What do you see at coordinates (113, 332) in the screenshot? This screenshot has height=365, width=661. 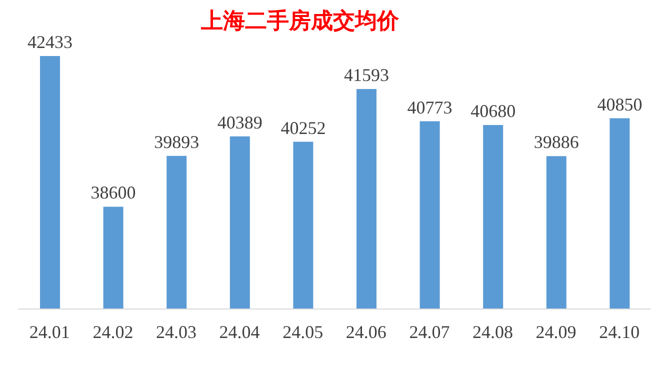 I see `x-tick-label: 24.02` at bounding box center [113, 332].